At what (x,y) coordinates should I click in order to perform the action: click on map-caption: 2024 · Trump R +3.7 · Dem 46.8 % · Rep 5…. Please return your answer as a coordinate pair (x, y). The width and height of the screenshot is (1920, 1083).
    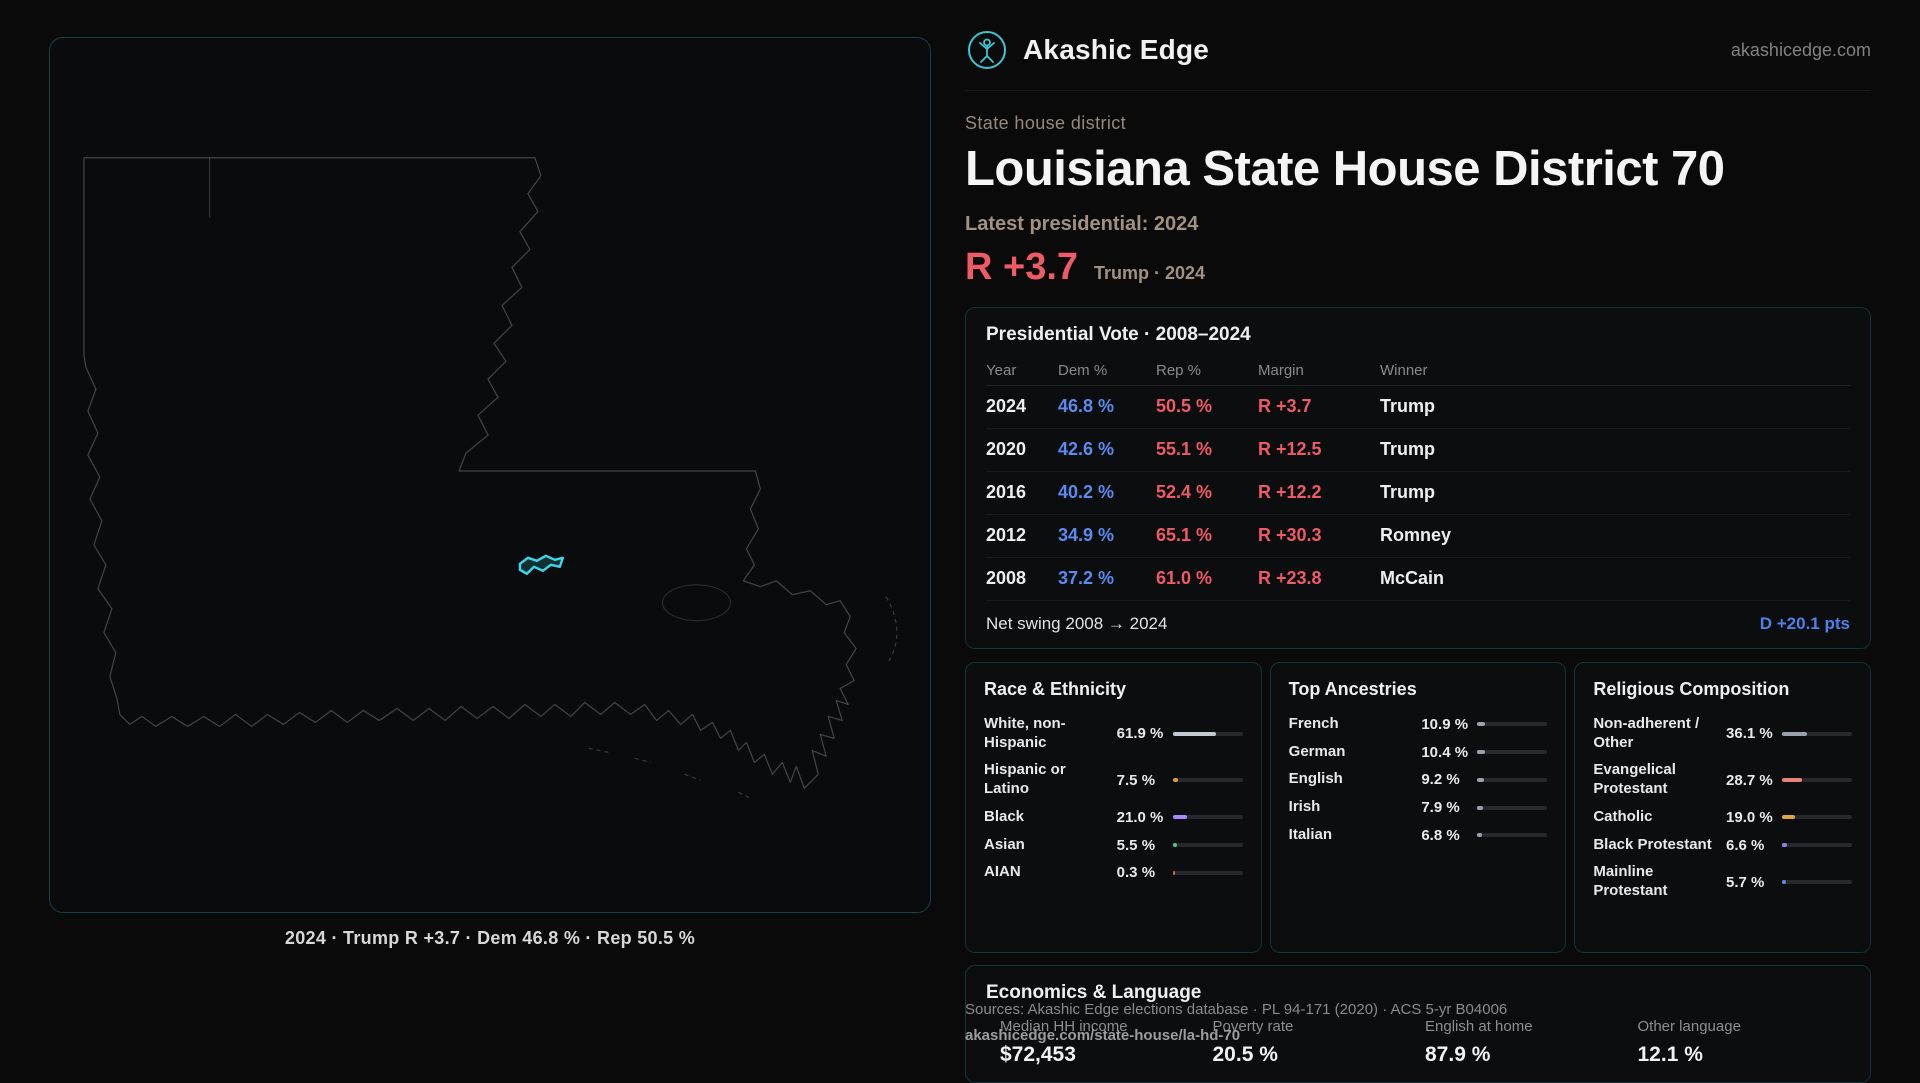
    Looking at the image, I should click on (490, 938).